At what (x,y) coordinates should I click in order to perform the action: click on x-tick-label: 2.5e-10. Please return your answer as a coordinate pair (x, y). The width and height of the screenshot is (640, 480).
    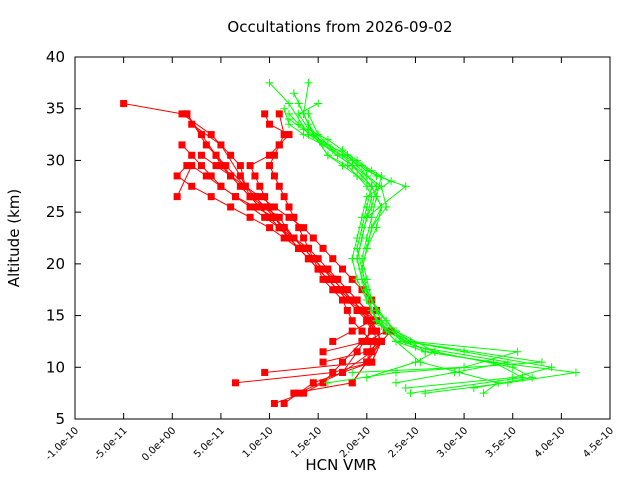
    Looking at the image, I should click on (404, 442).